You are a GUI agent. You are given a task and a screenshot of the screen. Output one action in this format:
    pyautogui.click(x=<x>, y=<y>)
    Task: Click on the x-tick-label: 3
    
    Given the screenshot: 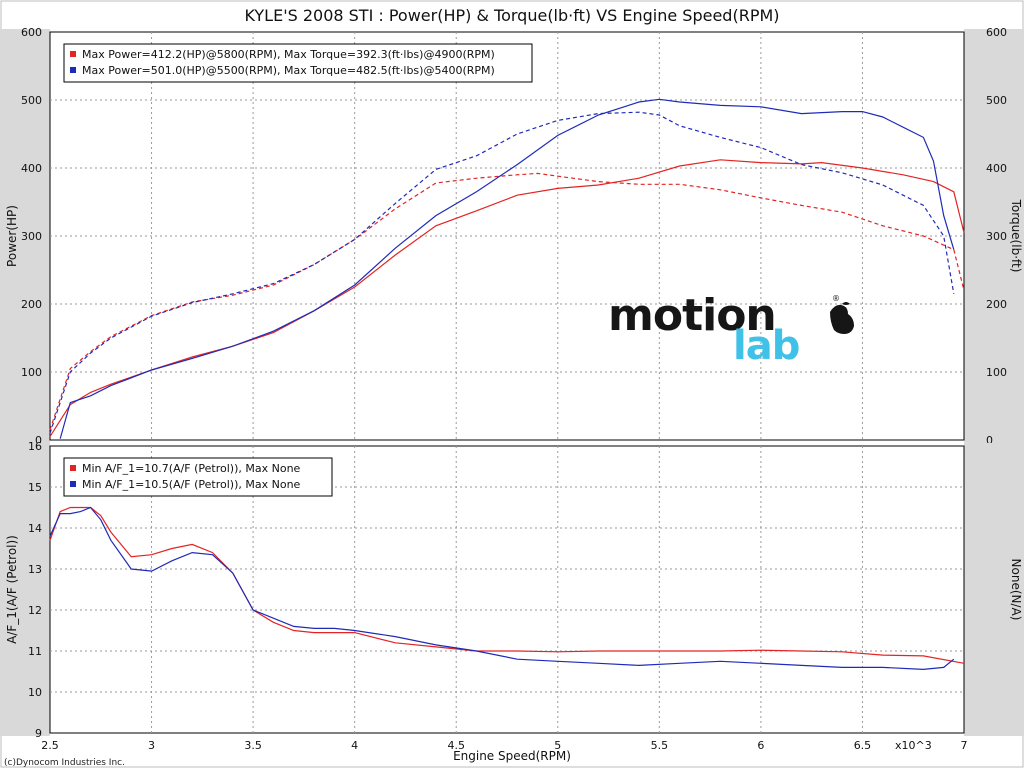 What is the action you would take?
    pyautogui.click(x=151, y=745)
    